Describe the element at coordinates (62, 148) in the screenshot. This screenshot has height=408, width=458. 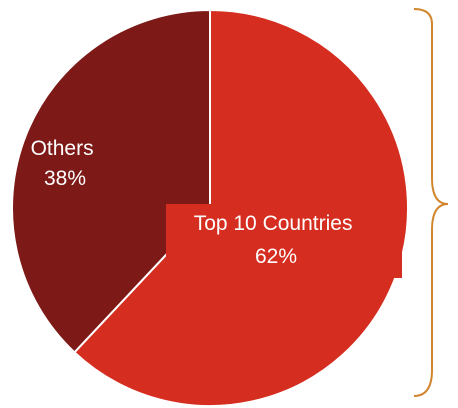
I see `slice-label-others-name: Others` at that location.